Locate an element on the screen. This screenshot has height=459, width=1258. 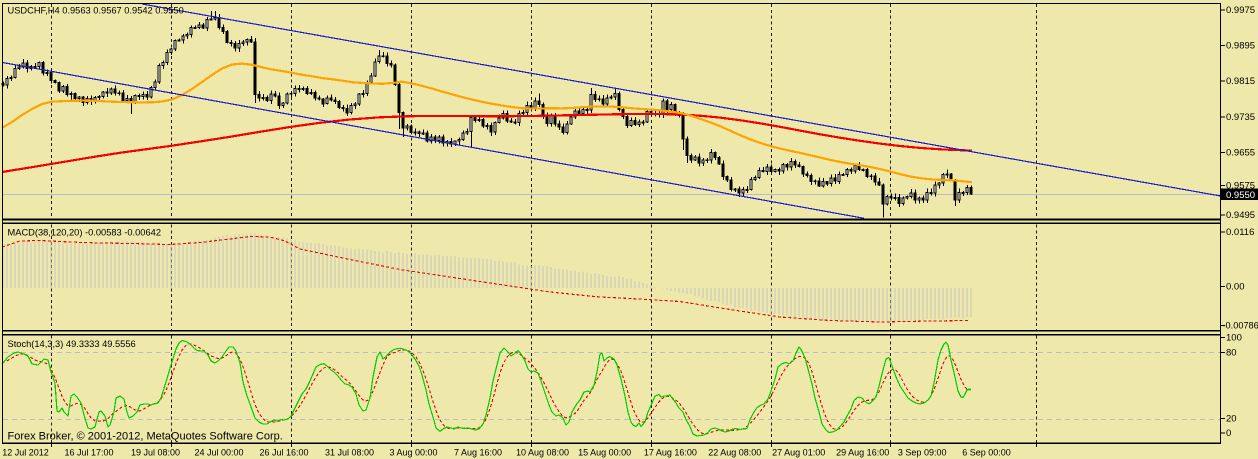
svg-text: 0.9495 is located at coordinates (1240, 215).